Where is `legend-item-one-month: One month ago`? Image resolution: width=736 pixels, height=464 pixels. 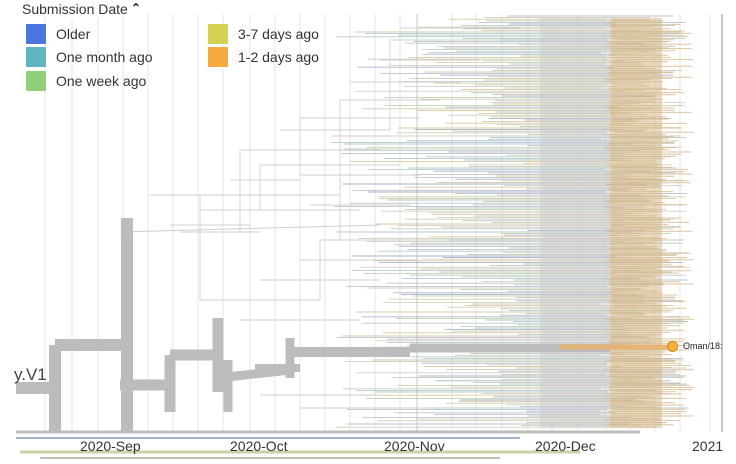 legend-item-one-month: One month ago is located at coordinates (89, 57).